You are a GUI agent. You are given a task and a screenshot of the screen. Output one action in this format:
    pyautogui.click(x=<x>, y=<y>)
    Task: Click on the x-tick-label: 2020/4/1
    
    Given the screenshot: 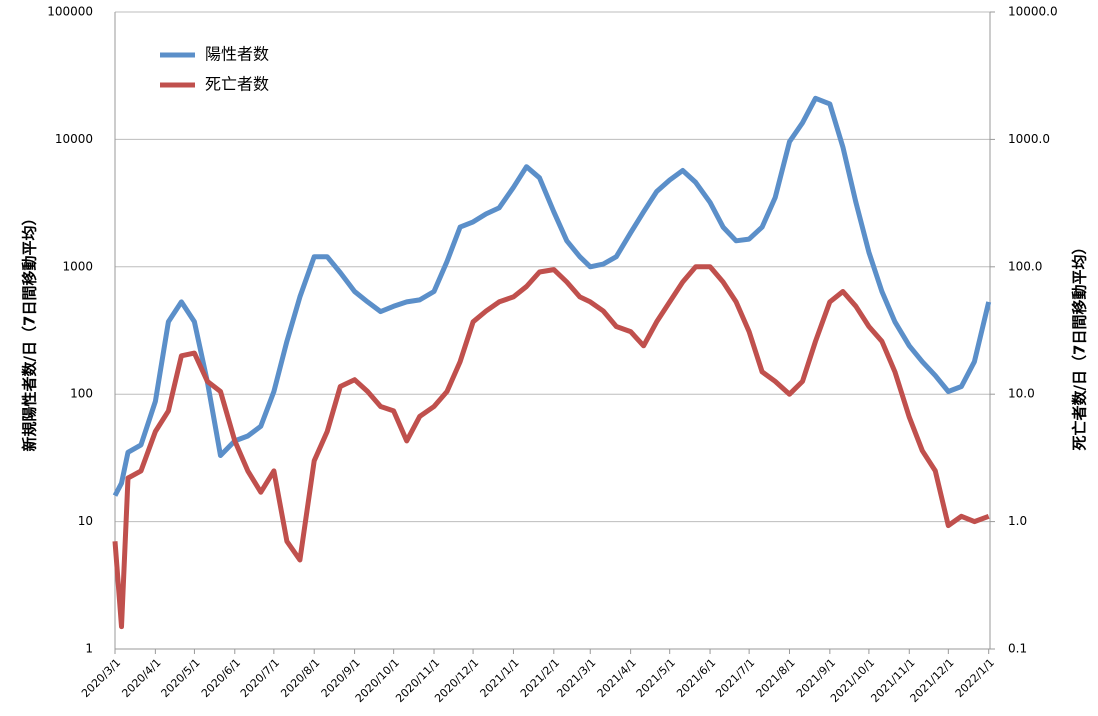 What is the action you would take?
    pyautogui.click(x=141, y=678)
    